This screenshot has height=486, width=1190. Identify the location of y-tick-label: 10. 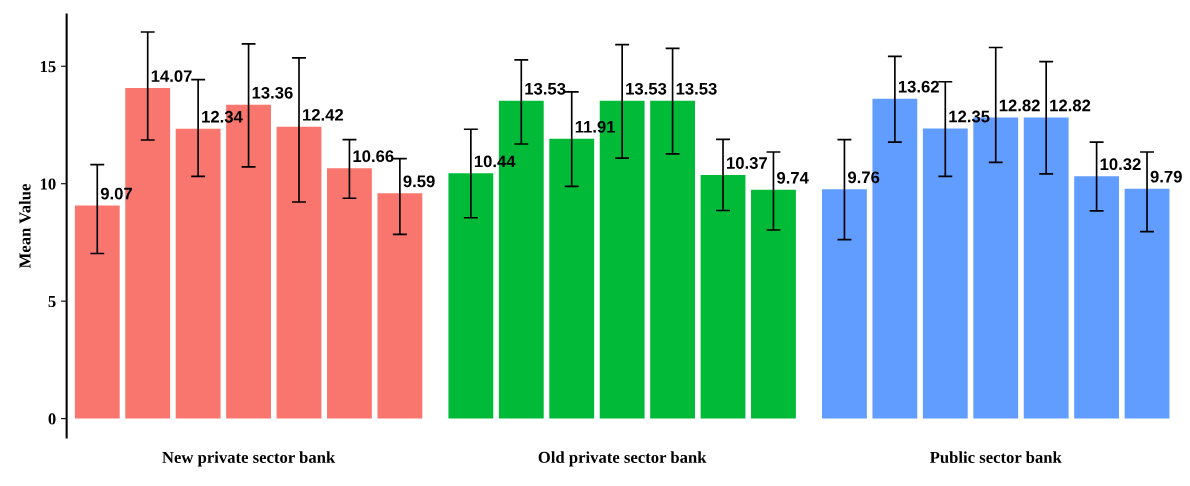
(48, 184).